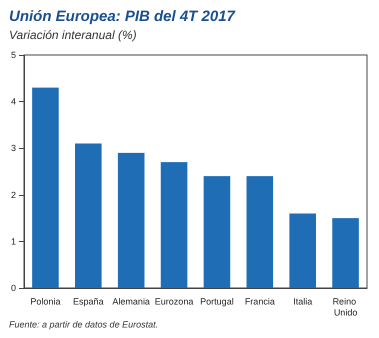 The height and width of the screenshot is (338, 379). I want to click on y-tick-label: 2, so click(13, 195).